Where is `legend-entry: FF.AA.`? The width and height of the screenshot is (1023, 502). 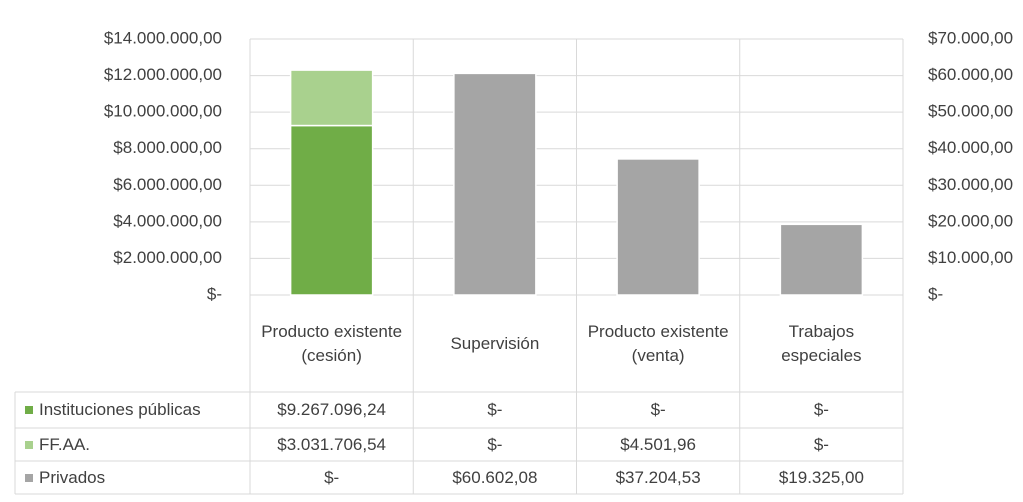
legend-entry: FF.AA. is located at coordinates (132, 444).